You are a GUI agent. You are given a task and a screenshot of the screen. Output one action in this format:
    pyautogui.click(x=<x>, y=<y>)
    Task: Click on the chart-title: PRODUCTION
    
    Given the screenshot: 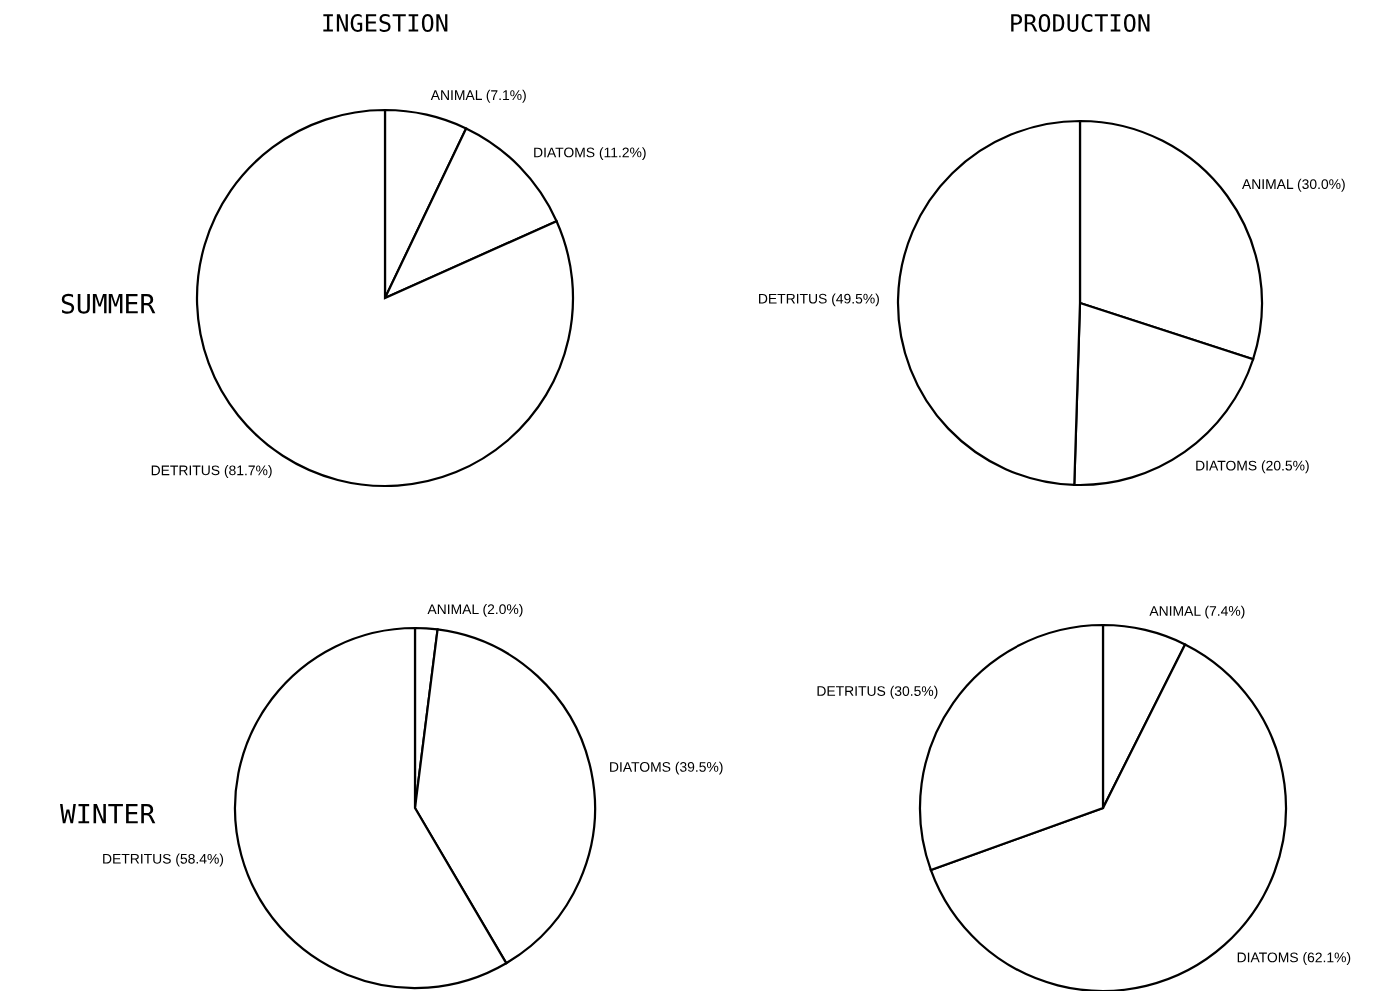 What is the action you would take?
    pyautogui.click(x=1080, y=23)
    